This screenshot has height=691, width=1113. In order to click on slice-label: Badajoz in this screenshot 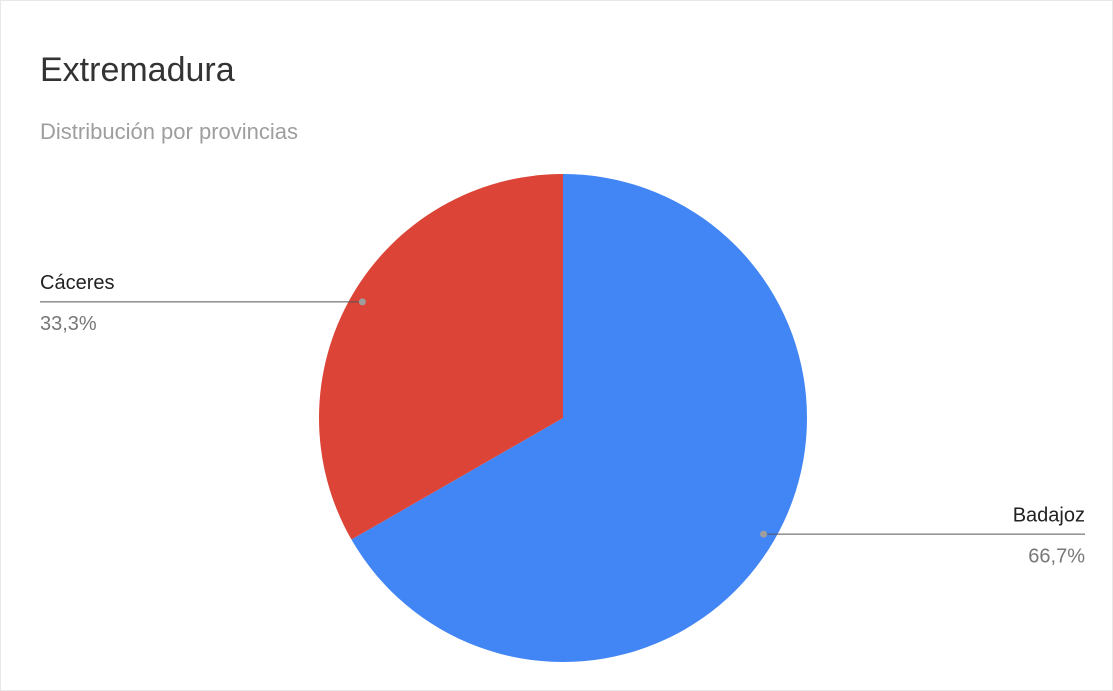, I will do `click(1049, 515)`.